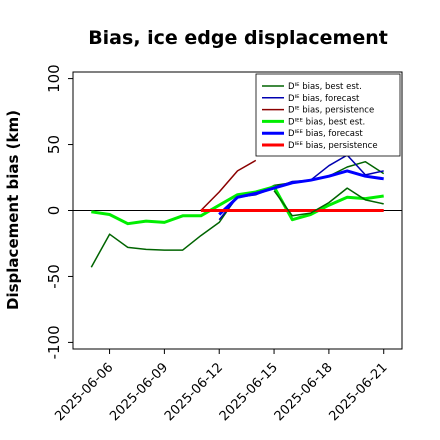 The width and height of the screenshot is (440, 440). Describe the element at coordinates (54, 144) in the screenshot. I see `y-tick-label: 50` at that location.